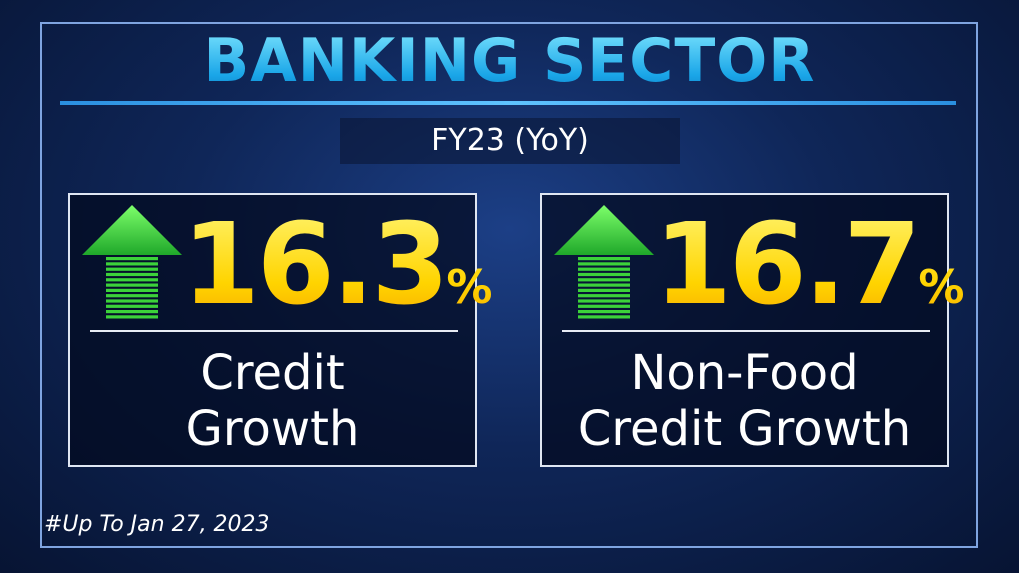  What do you see at coordinates (786, 265) in the screenshot?
I see `stat-value: 16.7` at bounding box center [786, 265].